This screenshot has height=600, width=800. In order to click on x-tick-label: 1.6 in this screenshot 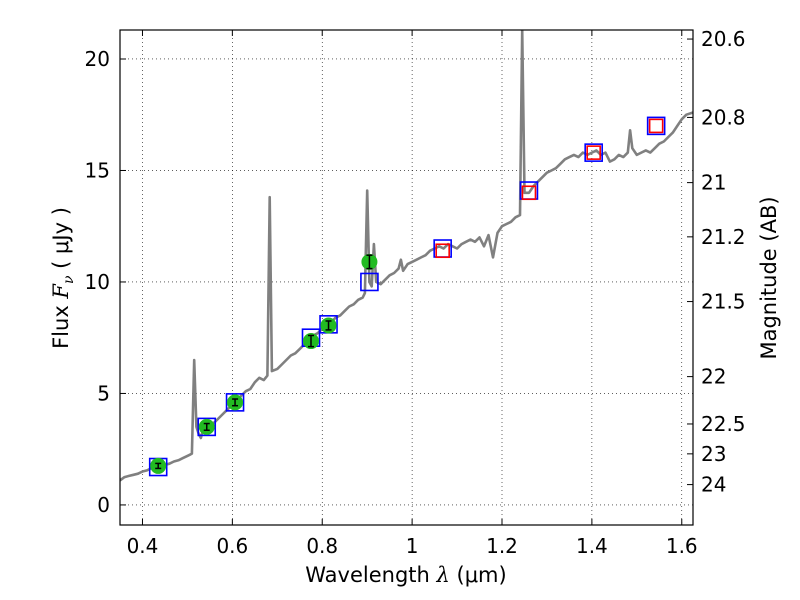, I will do `click(682, 546)`.